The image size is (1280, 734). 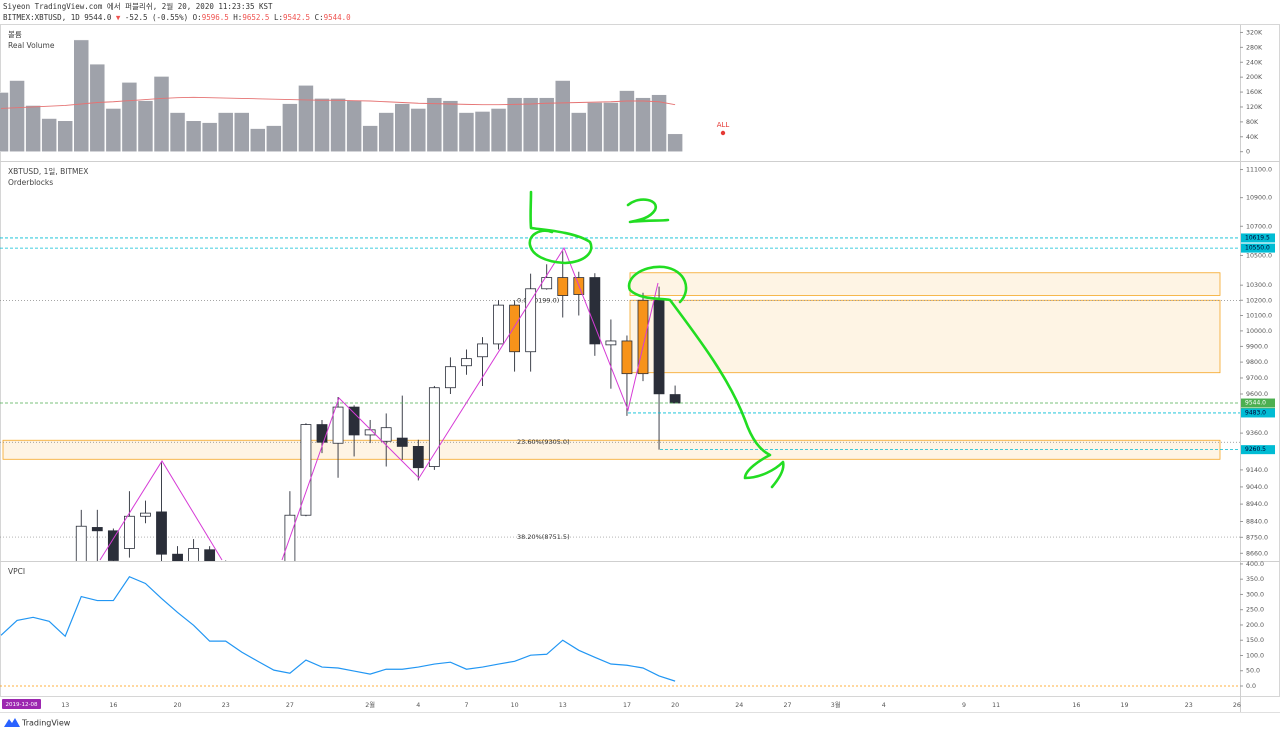 What do you see at coordinates (338, 102) in the screenshot?
I see `volume-ma` at bounding box center [338, 102].